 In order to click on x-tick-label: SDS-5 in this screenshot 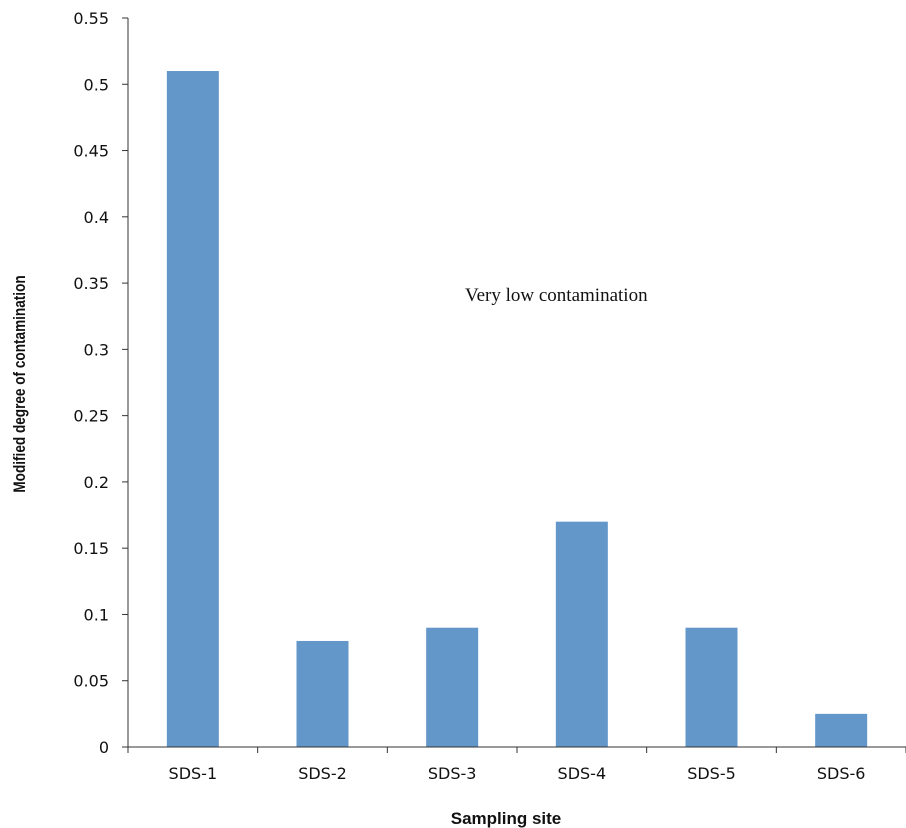, I will do `click(711, 773)`.